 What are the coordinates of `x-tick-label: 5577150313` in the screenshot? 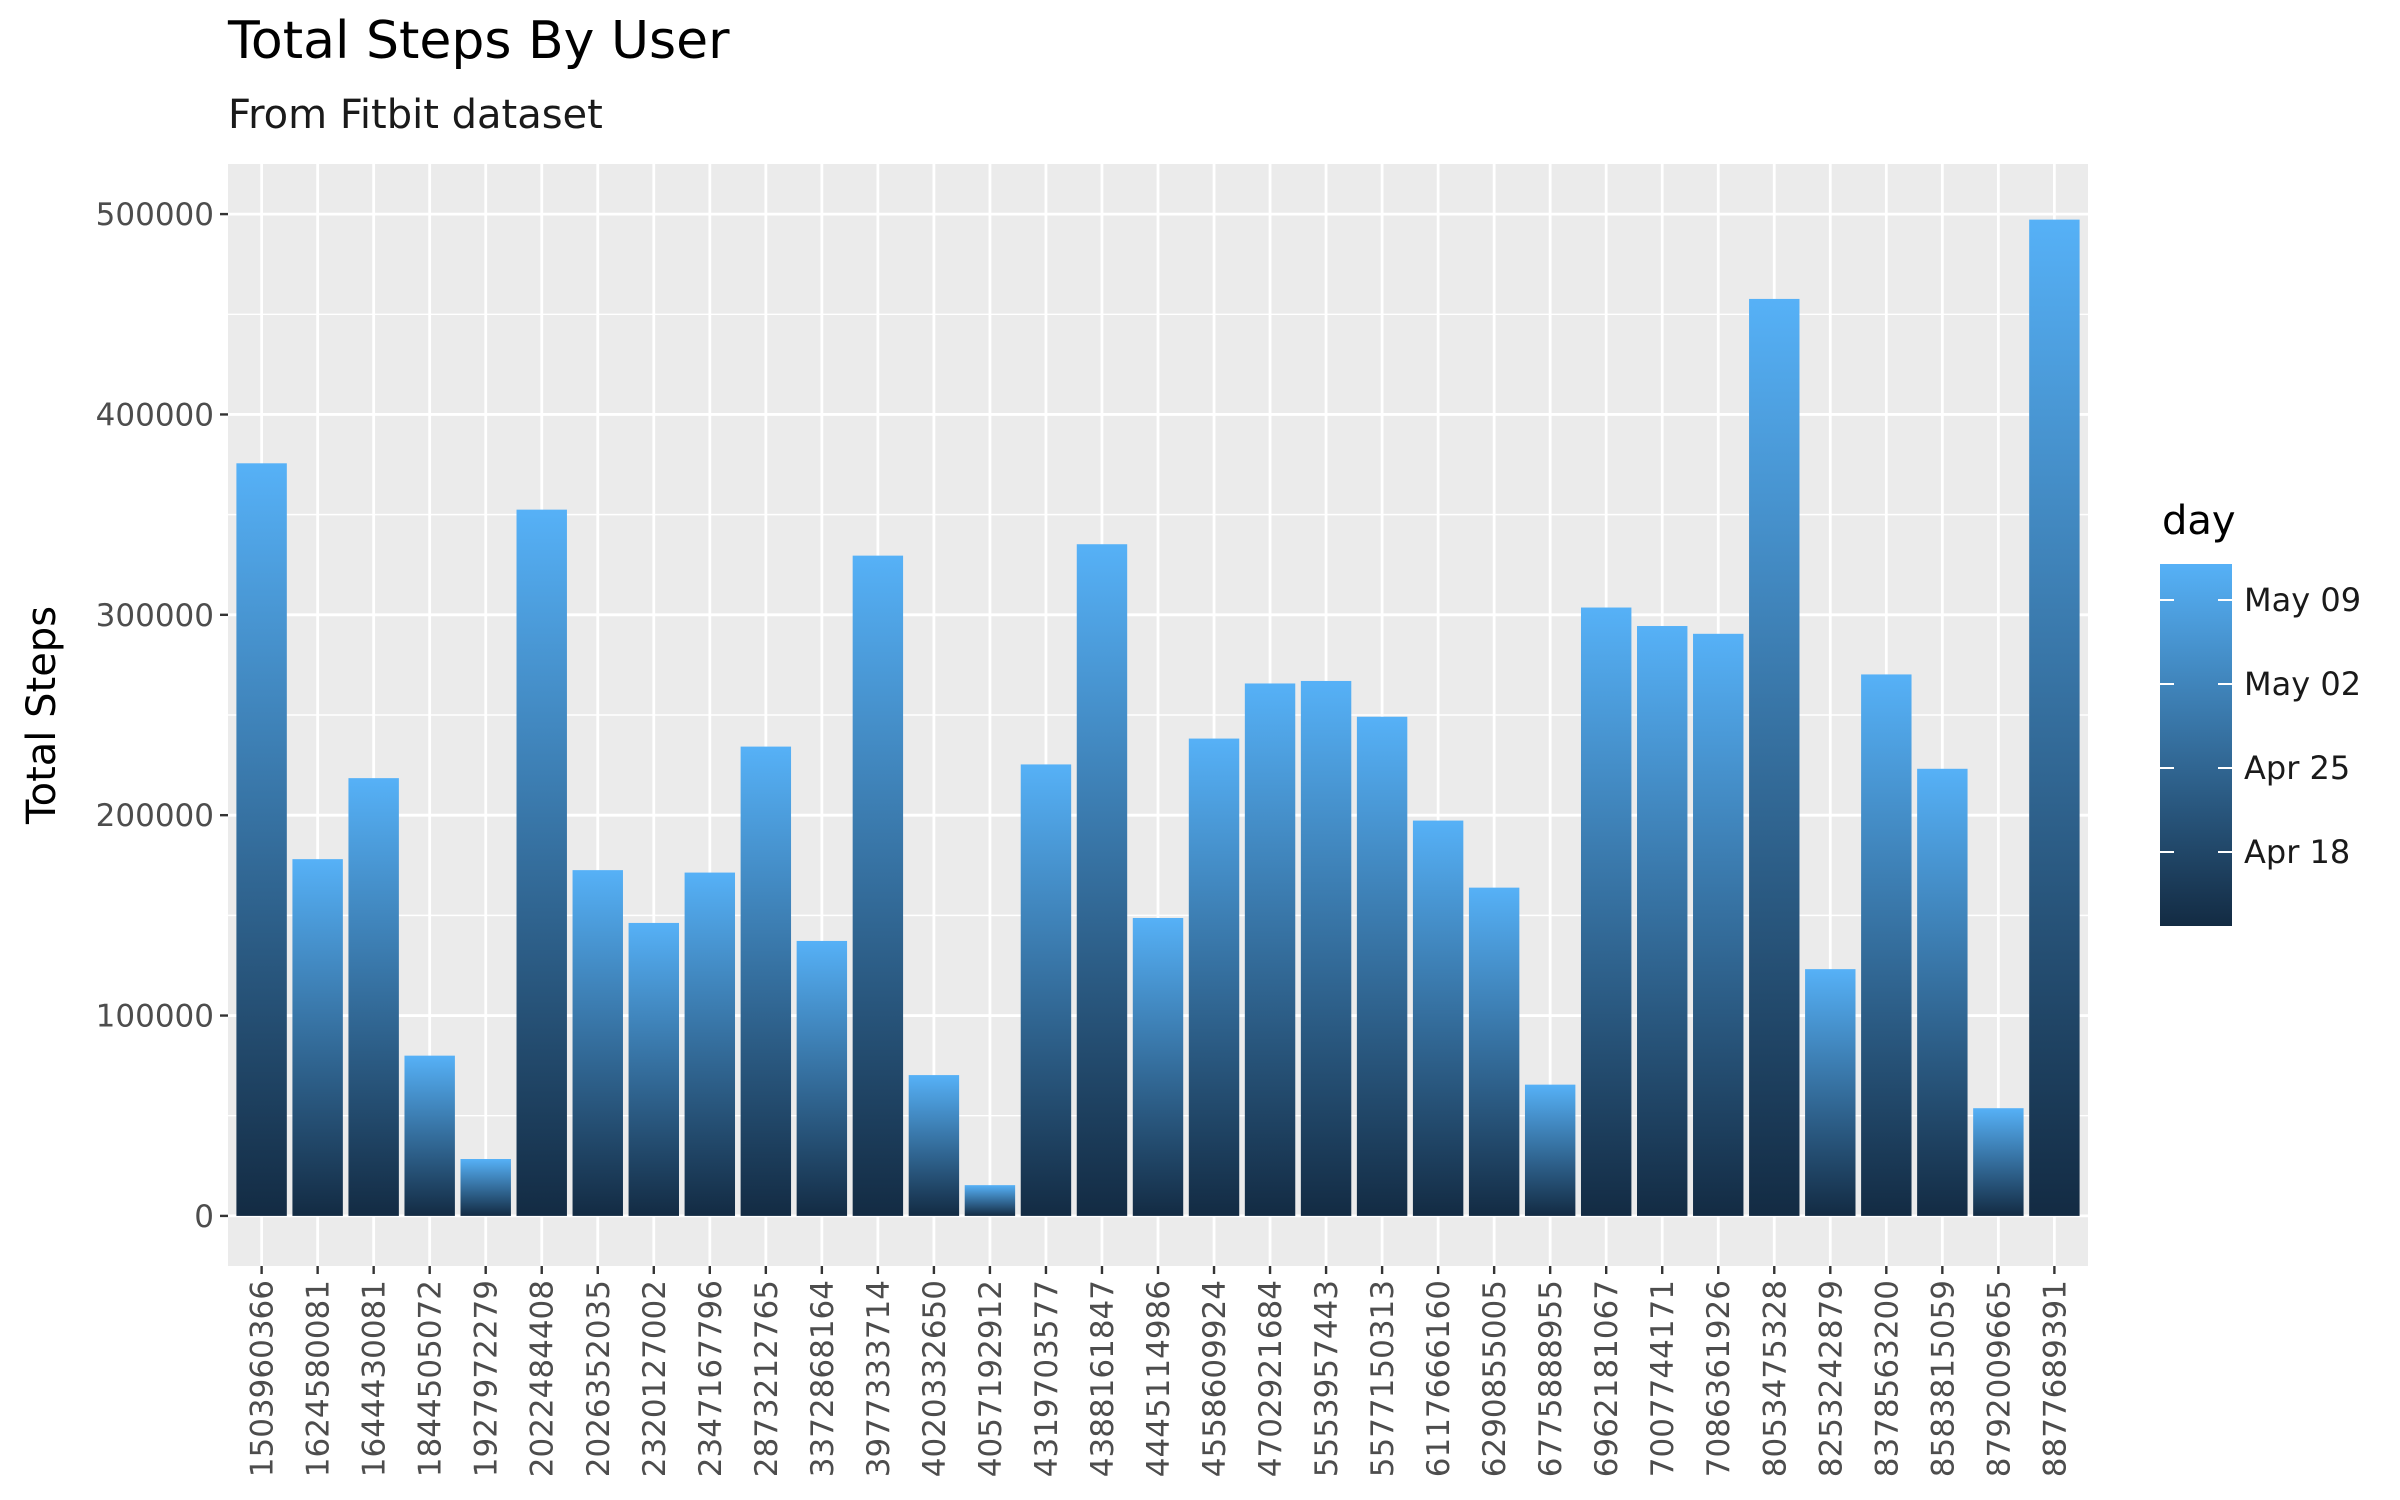 It's located at (1383, 1378).